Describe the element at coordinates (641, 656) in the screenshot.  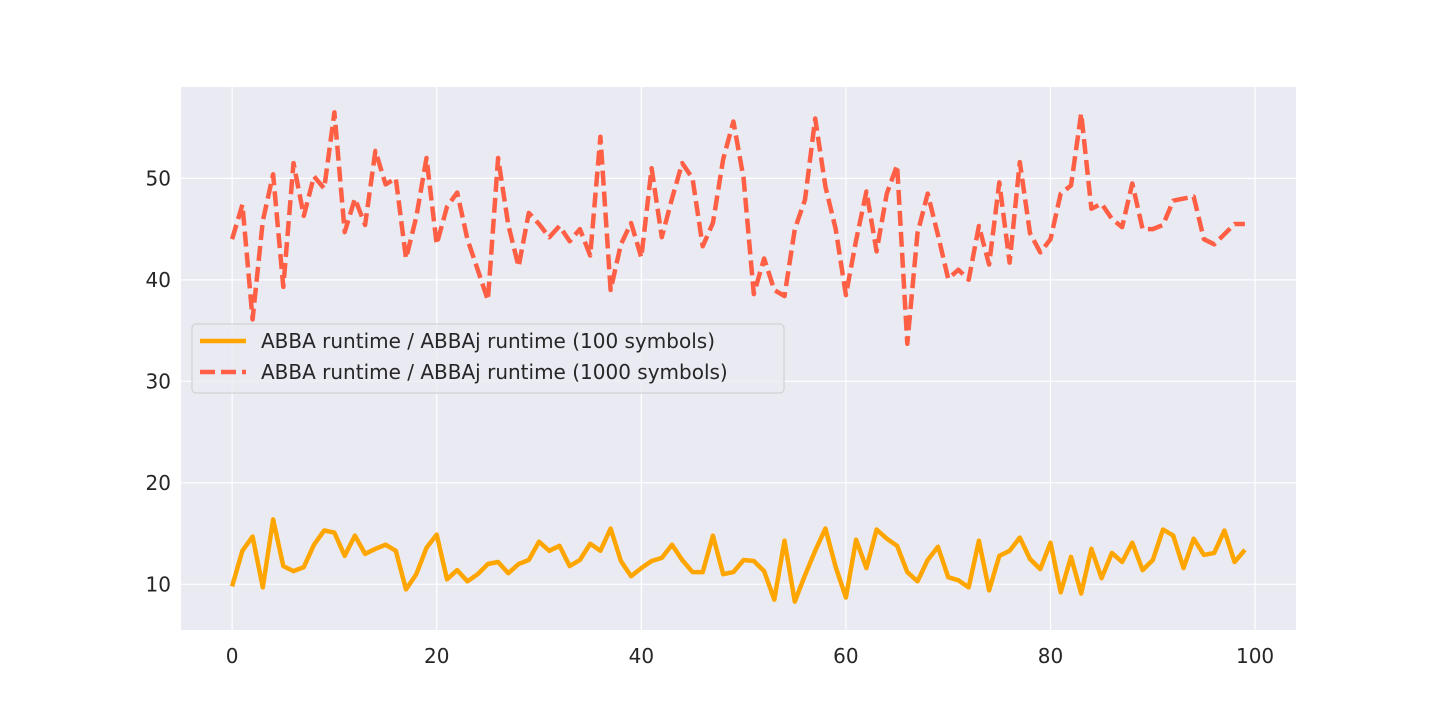
I see `x-tick-label: 40` at that location.